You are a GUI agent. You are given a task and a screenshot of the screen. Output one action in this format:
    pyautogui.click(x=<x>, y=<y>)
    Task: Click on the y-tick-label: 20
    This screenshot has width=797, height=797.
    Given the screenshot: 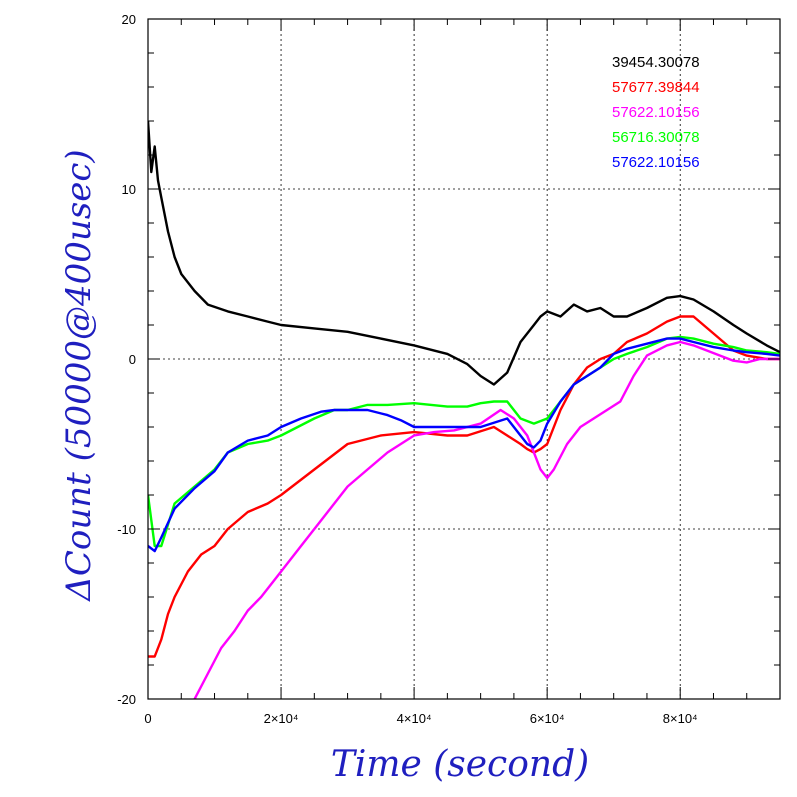 What is the action you would take?
    pyautogui.click(x=129, y=19)
    